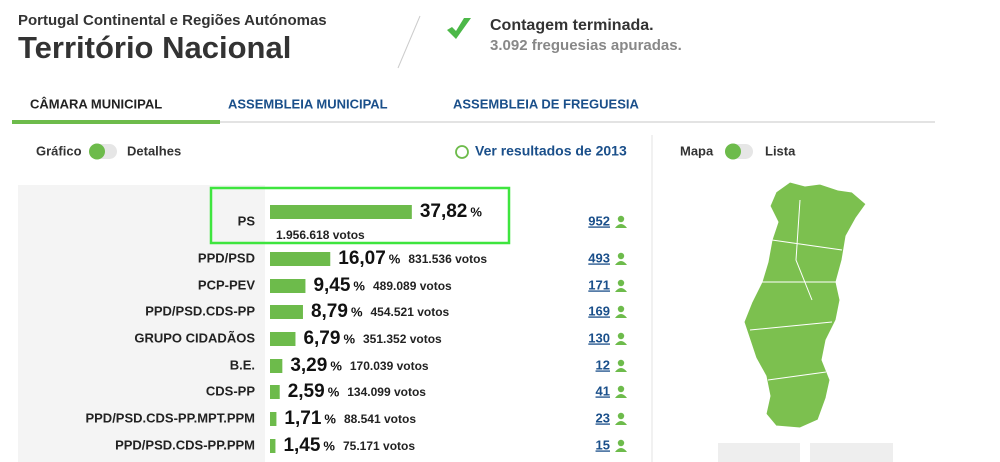 Image resolution: width=1000 pixels, height=462 pixels. Describe the element at coordinates (599, 257) in the screenshot. I see `mandates: 493` at that location.